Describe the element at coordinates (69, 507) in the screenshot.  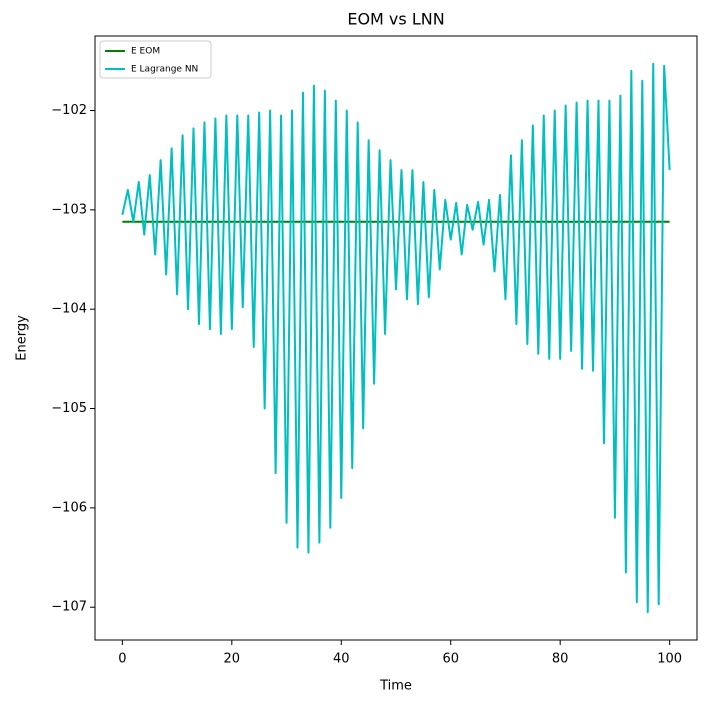
I see `y-tick-label: −106` at that location.